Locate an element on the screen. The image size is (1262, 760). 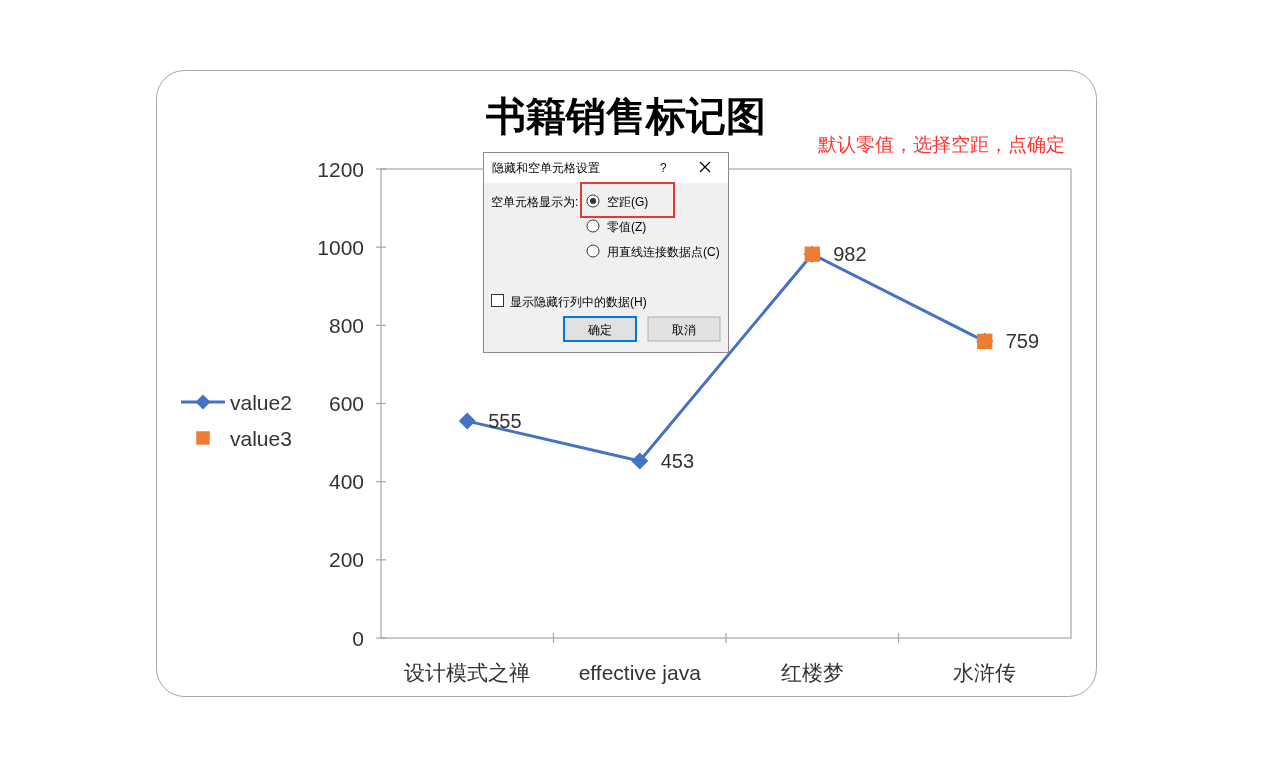
data-label: 555 is located at coordinates (505, 421).